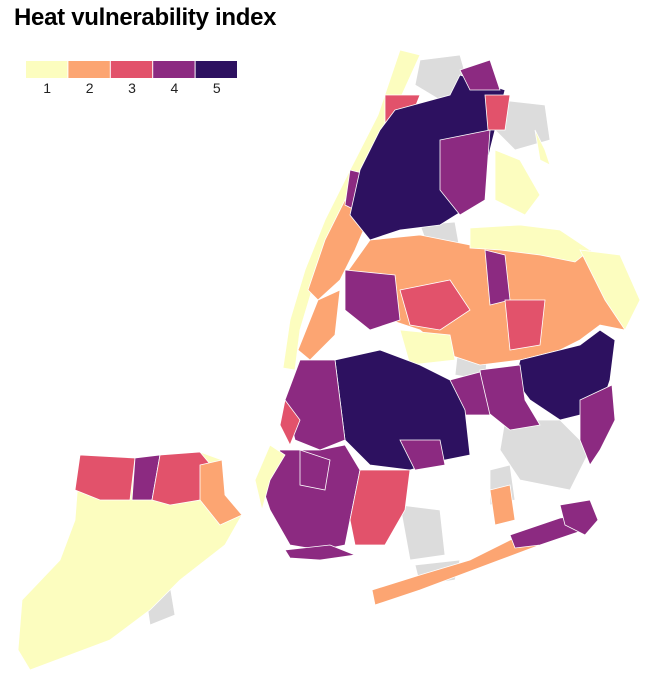 This screenshot has width=653, height=687. What do you see at coordinates (90, 88) in the screenshot?
I see `legend-label: 2` at bounding box center [90, 88].